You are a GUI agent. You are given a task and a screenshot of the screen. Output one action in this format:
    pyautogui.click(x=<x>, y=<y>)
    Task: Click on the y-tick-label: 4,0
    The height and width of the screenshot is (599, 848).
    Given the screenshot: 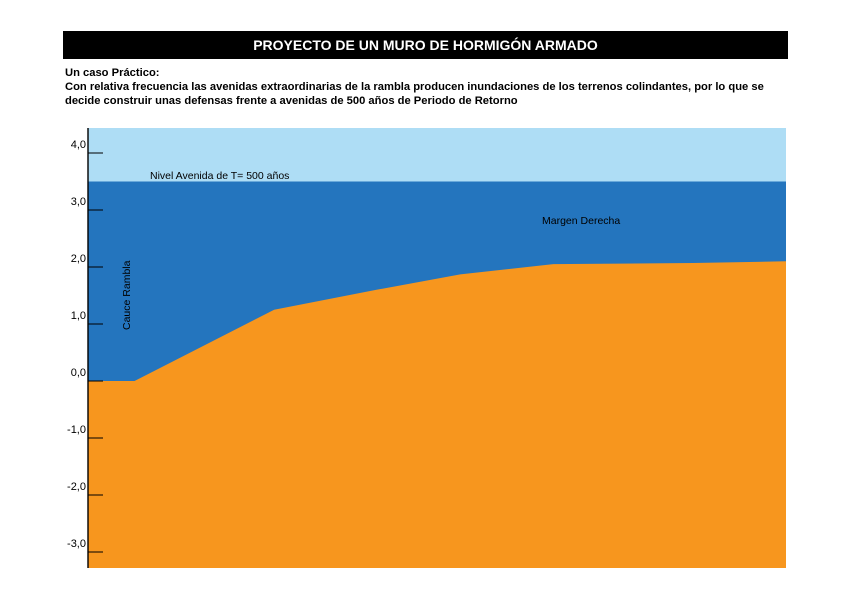 What is the action you would take?
    pyautogui.click(x=78, y=145)
    